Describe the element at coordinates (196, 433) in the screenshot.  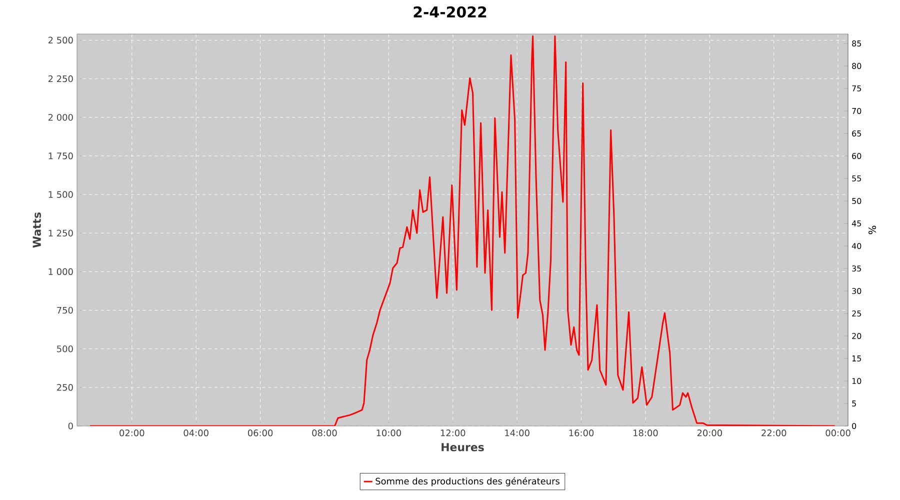
I see `x-tick-label: 04:00` at that location.